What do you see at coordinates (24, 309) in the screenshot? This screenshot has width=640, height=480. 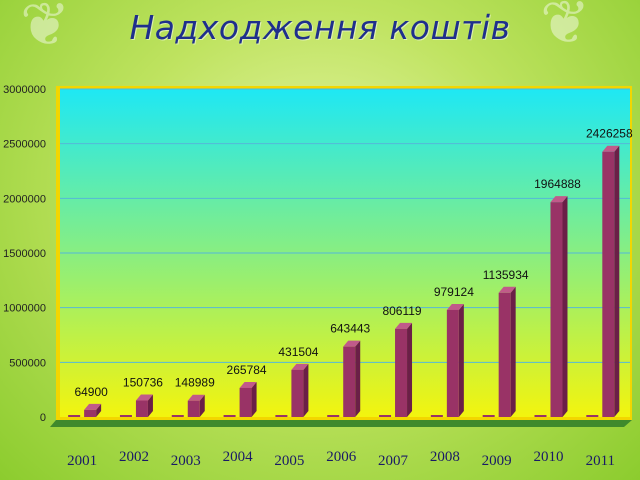 I see `y-tick-label: 1000000` at bounding box center [24, 309].